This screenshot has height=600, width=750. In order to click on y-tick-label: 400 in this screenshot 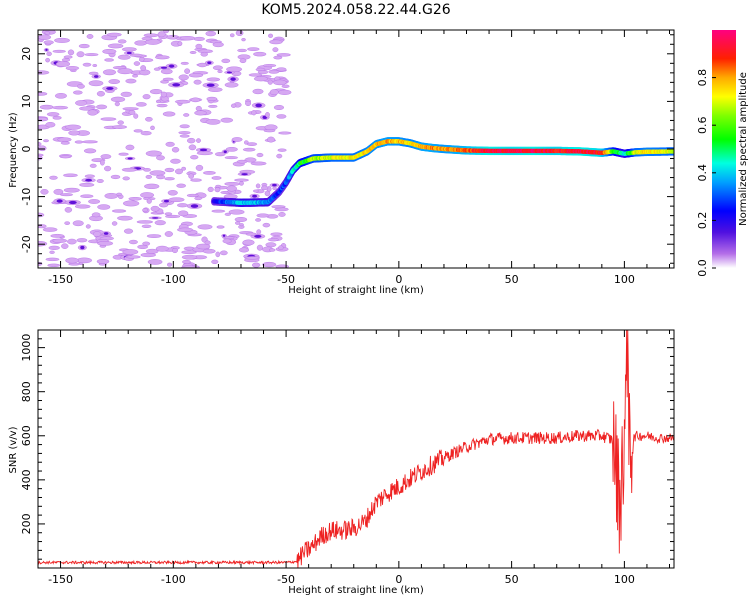, I will do `click(26, 479)`.